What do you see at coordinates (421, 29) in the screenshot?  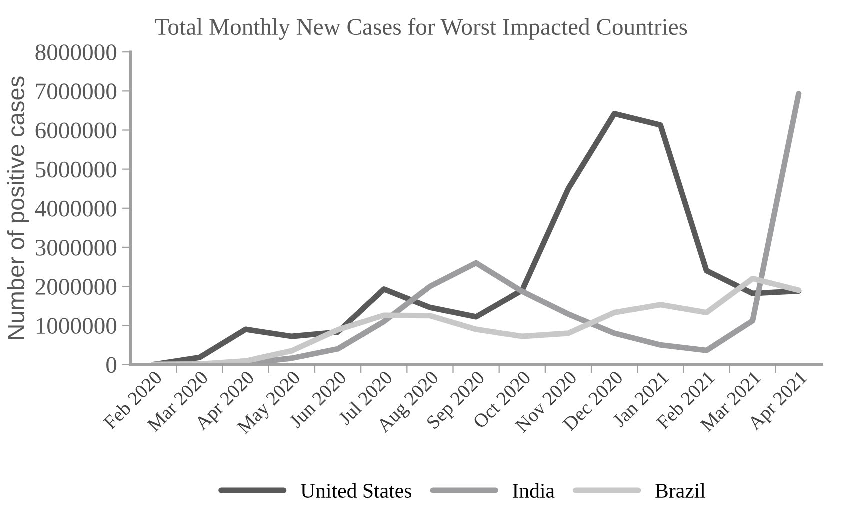 I see `chart-title: Total Monthly New Cases for Worst Impacted Countries` at bounding box center [421, 29].